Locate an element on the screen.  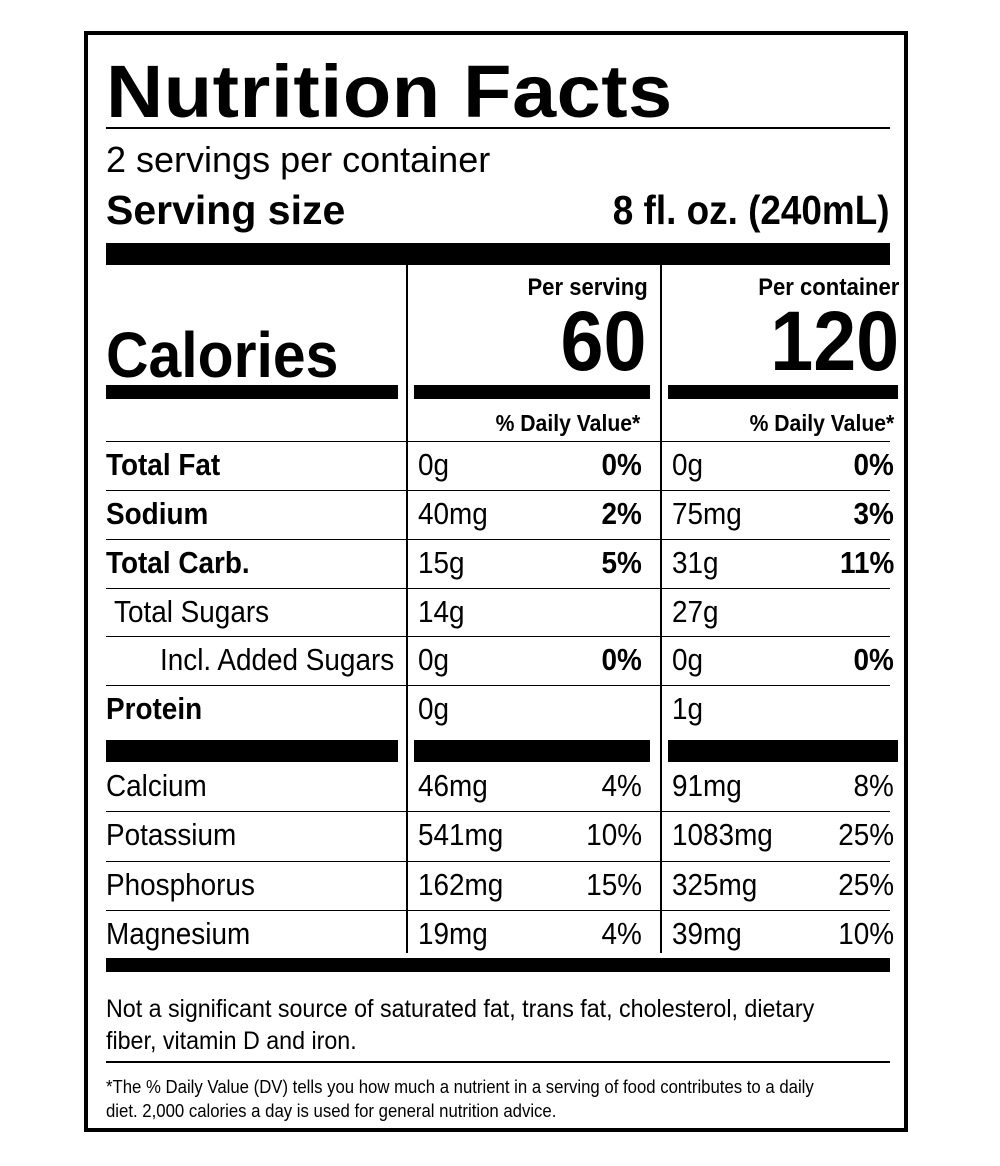
nutrient-amount-container: 27g is located at coordinates (695, 611).